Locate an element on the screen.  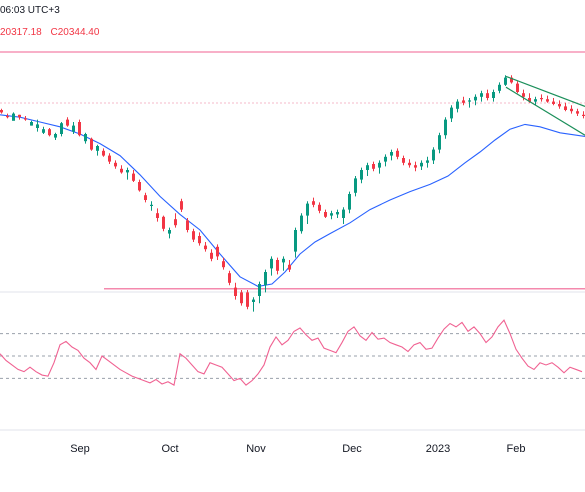
x-tick-label: 2023 is located at coordinates (438, 449).